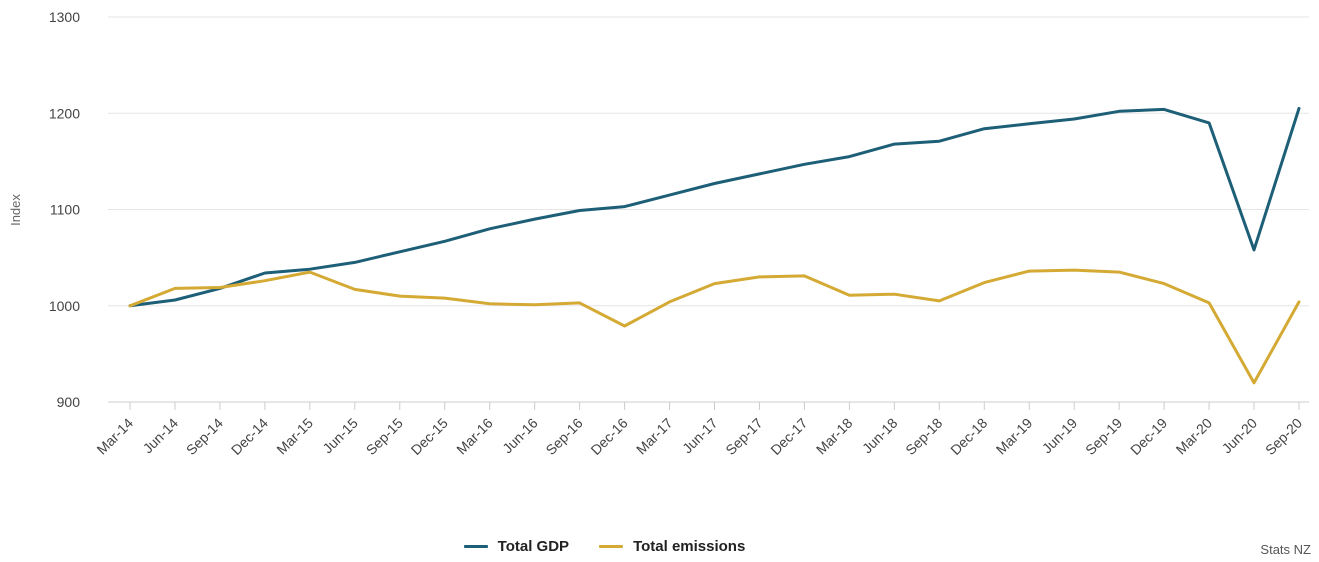 Image resolution: width=1319 pixels, height=562 pixels. I want to click on x-tick-label: Jun-19, so click(1060, 436).